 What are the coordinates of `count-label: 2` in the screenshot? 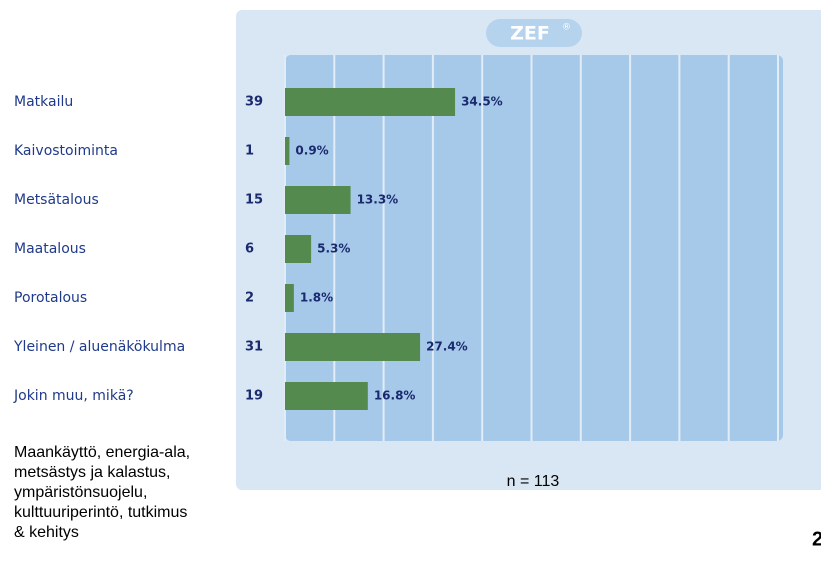 It's located at (249, 298).